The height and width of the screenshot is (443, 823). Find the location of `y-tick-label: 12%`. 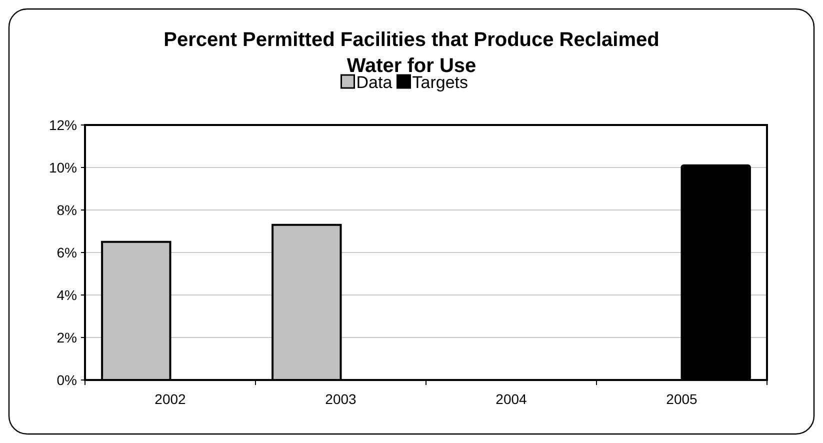

y-tick-label: 12% is located at coordinates (62, 125).